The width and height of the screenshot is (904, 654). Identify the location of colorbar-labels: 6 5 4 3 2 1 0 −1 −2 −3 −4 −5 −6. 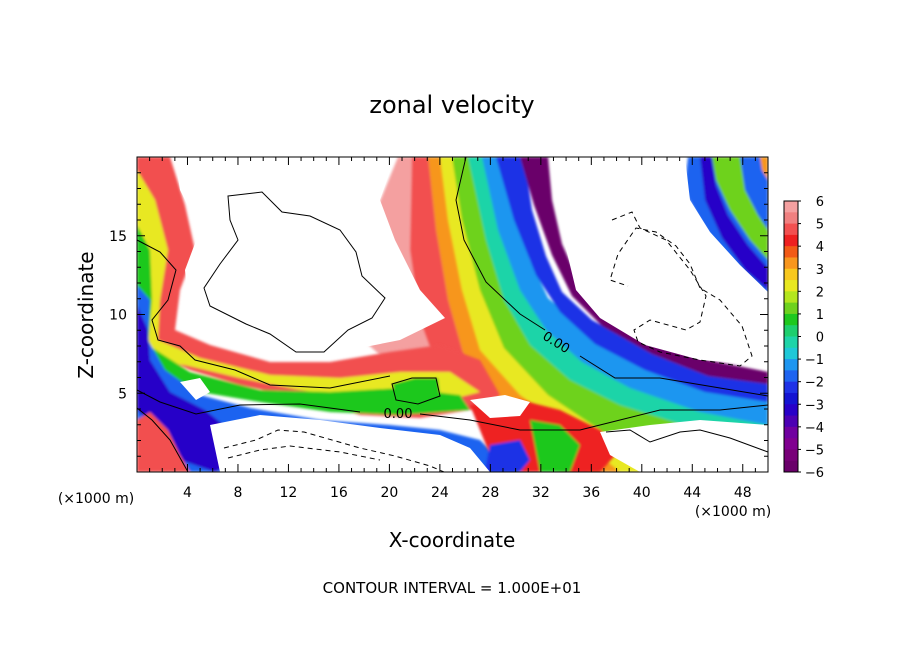
(811, 338).